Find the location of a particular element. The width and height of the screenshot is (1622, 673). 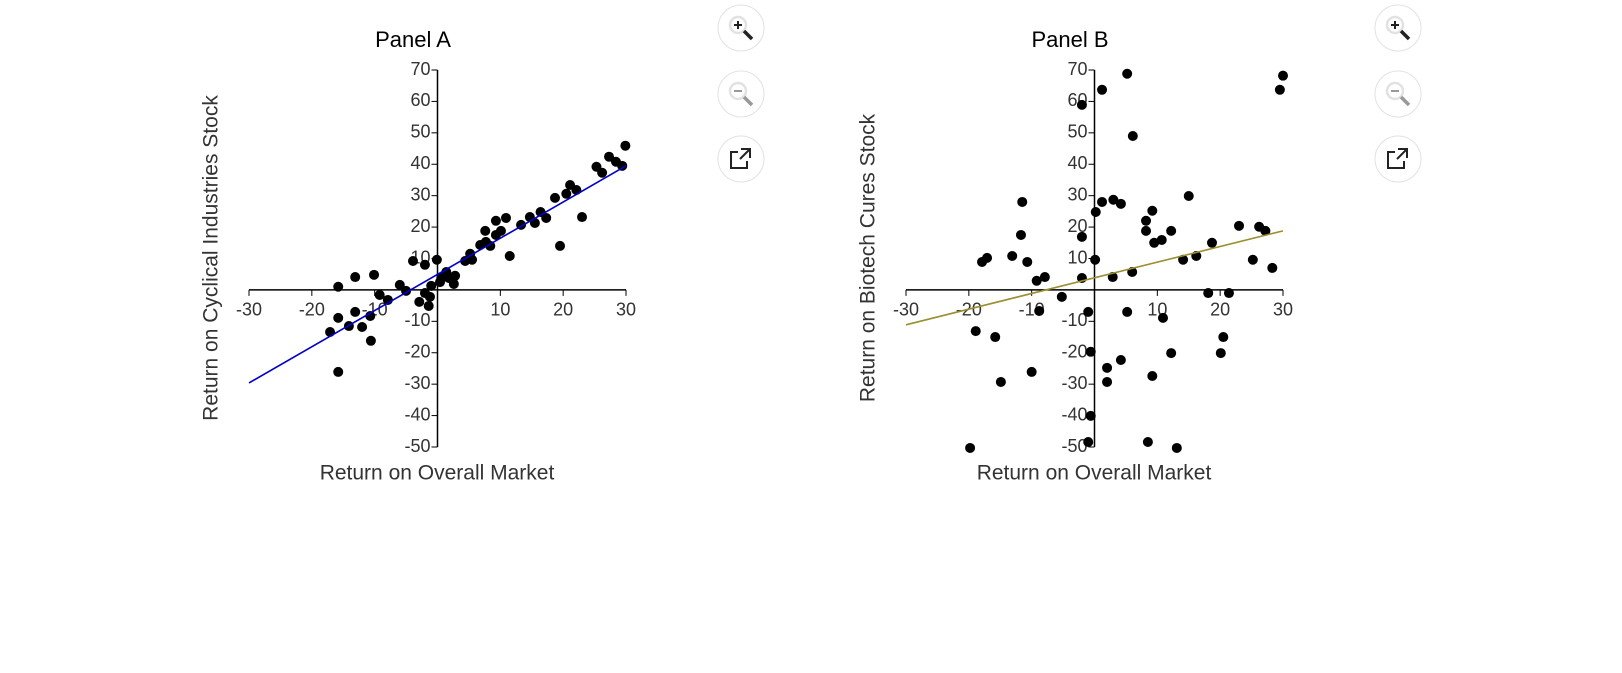

y-tick-label: -40 is located at coordinates (1074, 414).